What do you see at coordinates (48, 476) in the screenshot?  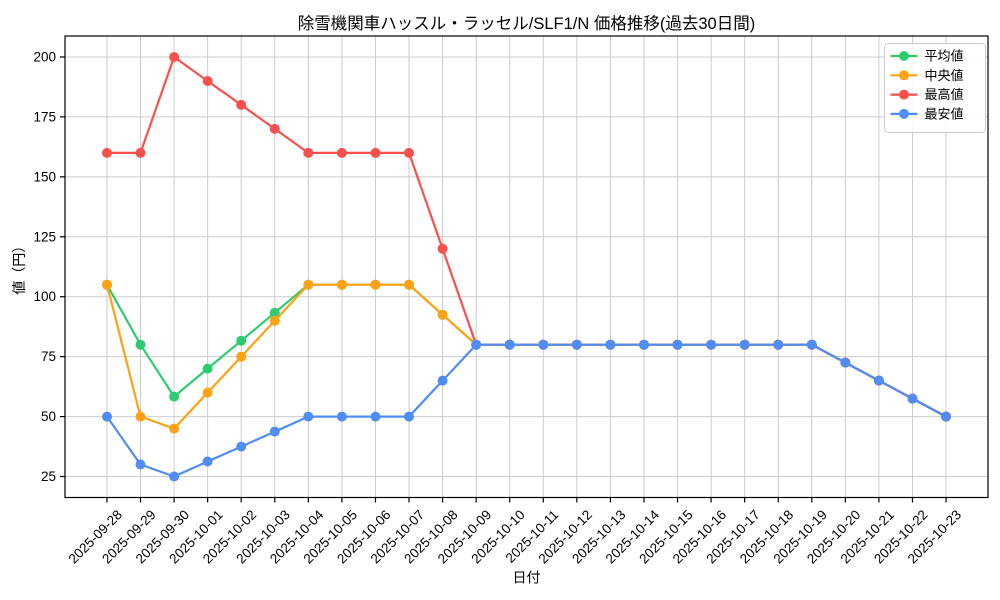 I see `y-tick-label: 25` at bounding box center [48, 476].